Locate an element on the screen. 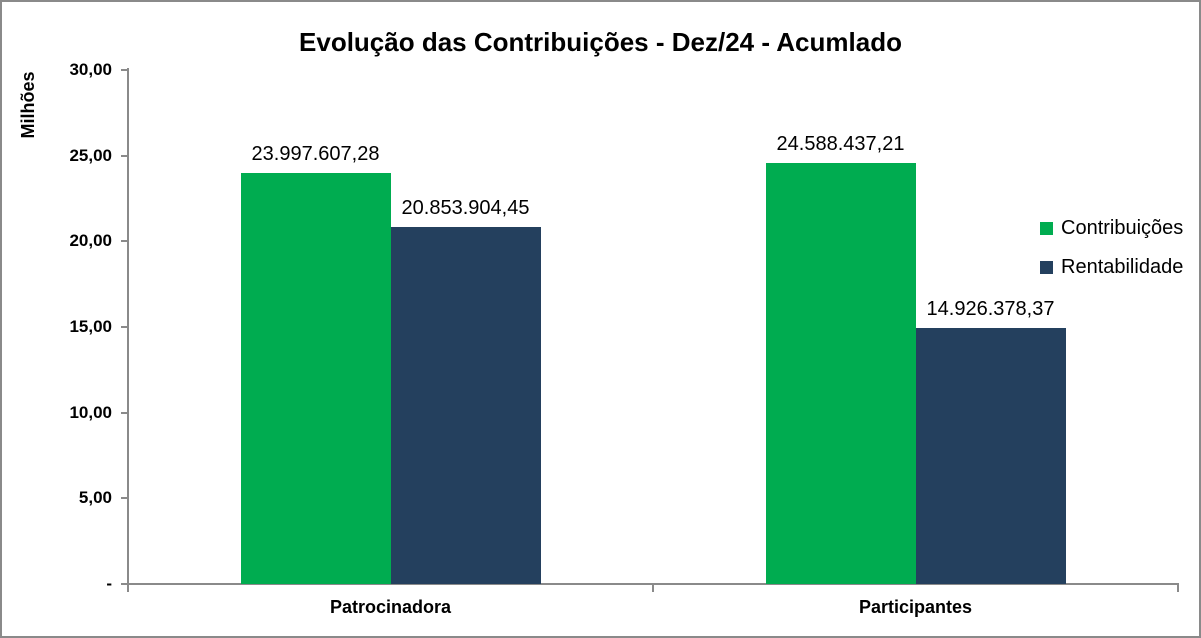  y-tick-label: 30,00 is located at coordinates (90, 69).